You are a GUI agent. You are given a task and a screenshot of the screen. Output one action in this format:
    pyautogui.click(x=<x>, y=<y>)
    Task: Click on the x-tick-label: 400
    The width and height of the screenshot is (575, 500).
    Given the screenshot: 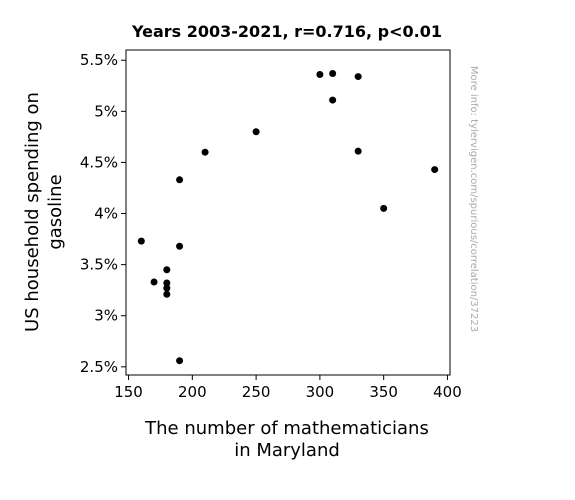 What is the action you would take?
    pyautogui.click(x=447, y=392)
    